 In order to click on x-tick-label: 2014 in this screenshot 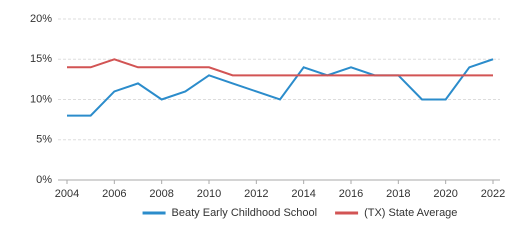, I will do `click(303, 194)`.